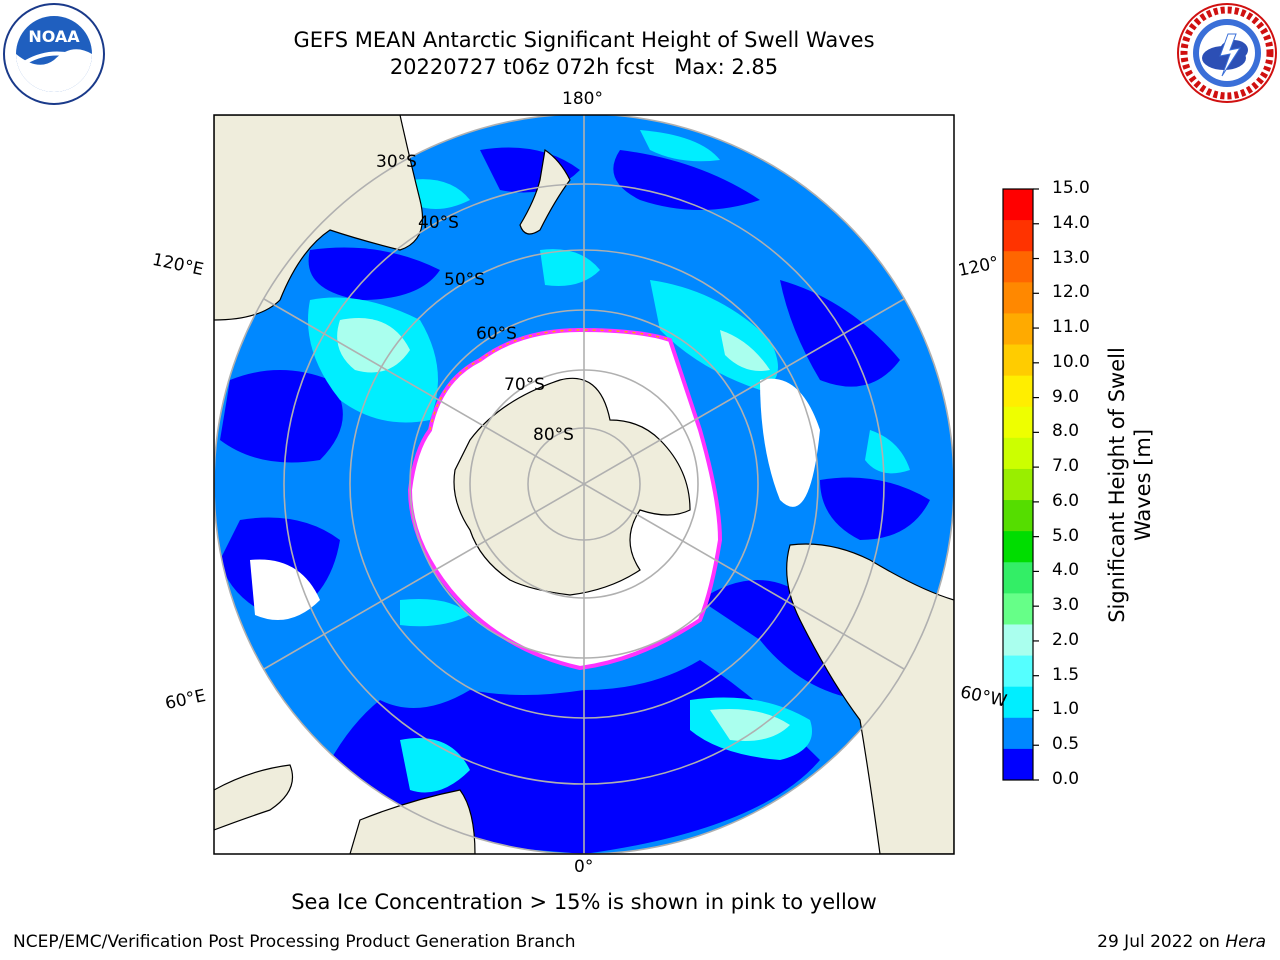 The image size is (1280, 960). Describe the element at coordinates (254, 797) in the screenshot. I see `madagascar` at that location.